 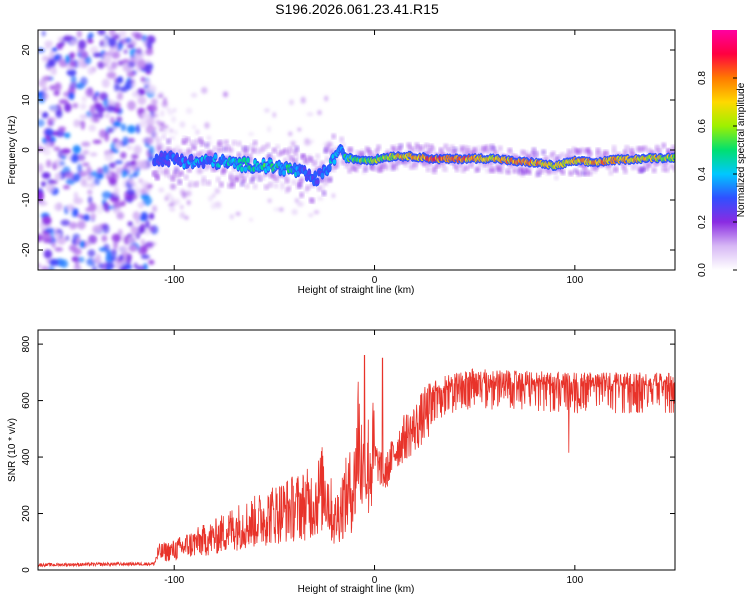 I want to click on colorbar-tick-label: 0.4, so click(x=702, y=174).